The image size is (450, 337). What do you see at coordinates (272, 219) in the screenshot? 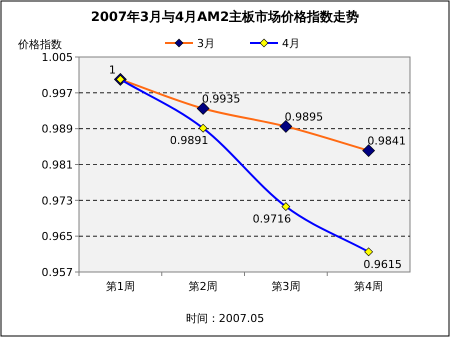
I see `data-label: 0.9716` at bounding box center [272, 219].